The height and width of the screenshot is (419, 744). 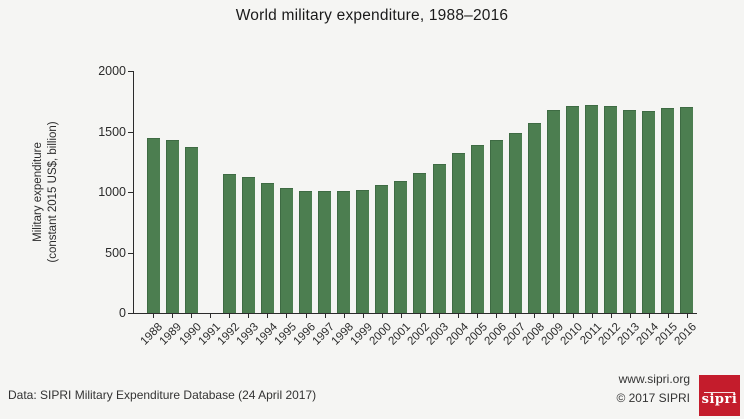 I want to click on bar-2004, so click(x=458, y=233).